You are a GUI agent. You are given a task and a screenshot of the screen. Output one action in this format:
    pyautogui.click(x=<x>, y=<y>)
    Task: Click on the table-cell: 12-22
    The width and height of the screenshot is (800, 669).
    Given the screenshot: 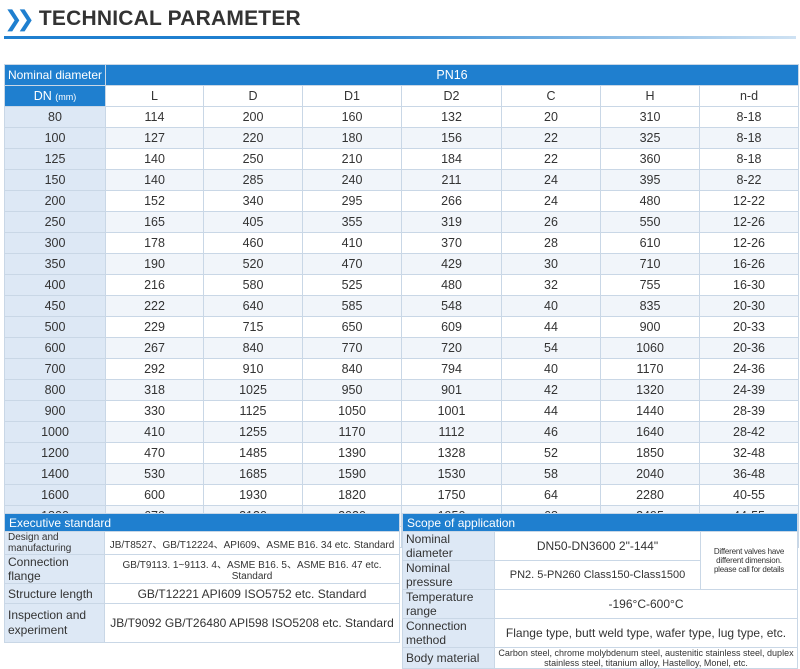 What is the action you would take?
    pyautogui.click(x=749, y=201)
    